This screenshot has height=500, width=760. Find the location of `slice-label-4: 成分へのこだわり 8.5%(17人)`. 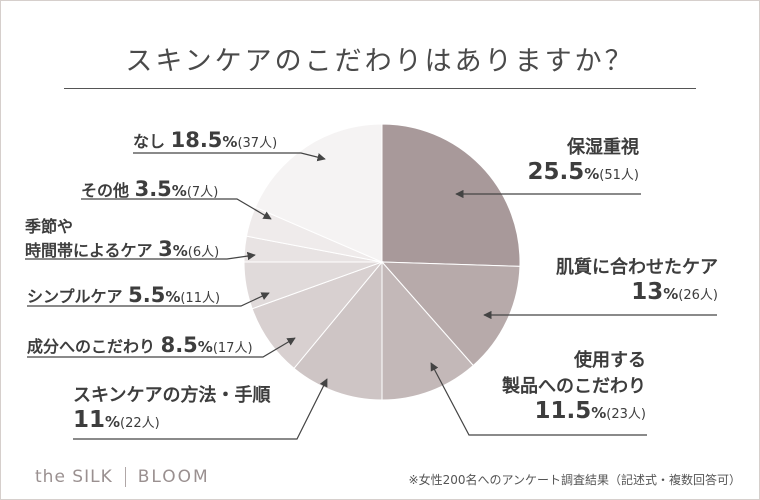

slice-label-4: 成分へのこだわり 8.5%(17人) is located at coordinates (140, 345).